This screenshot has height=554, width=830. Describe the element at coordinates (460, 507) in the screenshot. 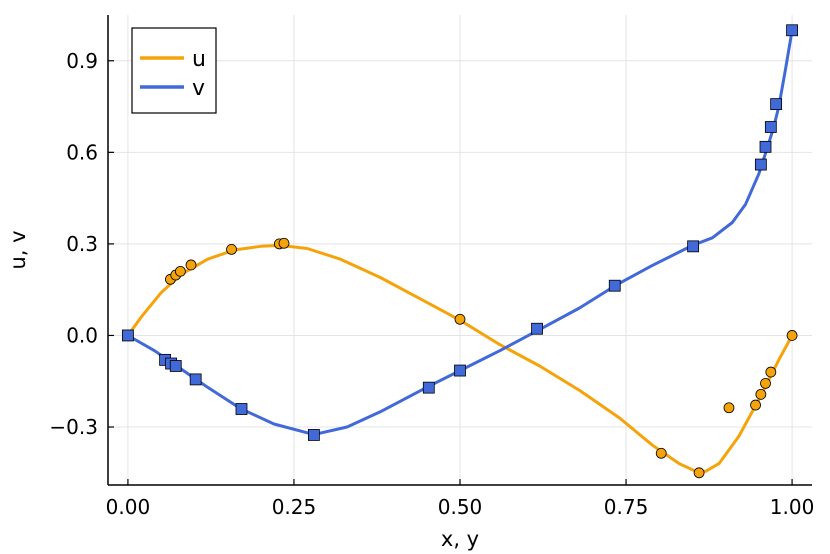

I see `x-tick-label: 0.50` at that location.